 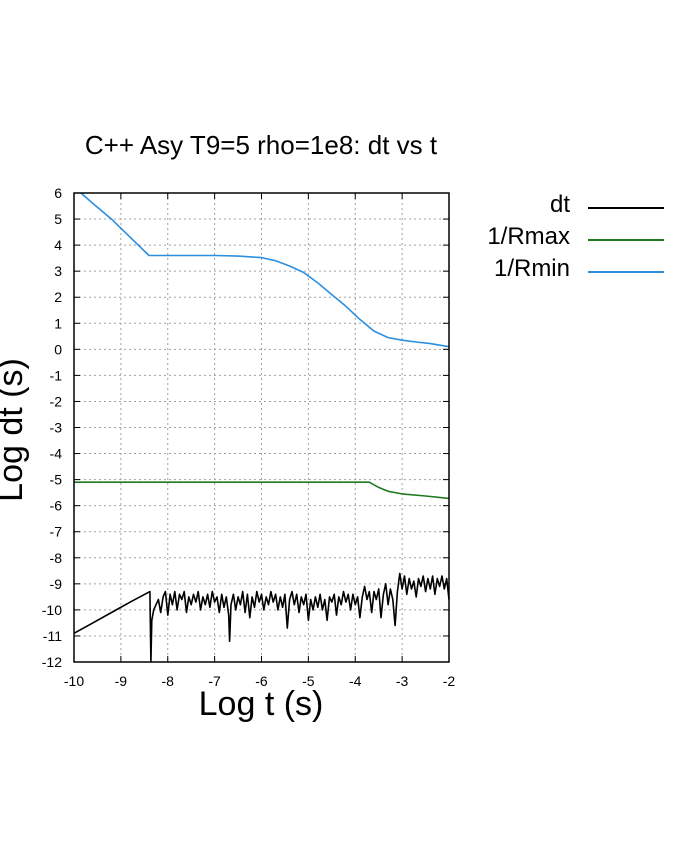 What do you see at coordinates (58, 271) in the screenshot?
I see `y-tick-label: 3` at bounding box center [58, 271].